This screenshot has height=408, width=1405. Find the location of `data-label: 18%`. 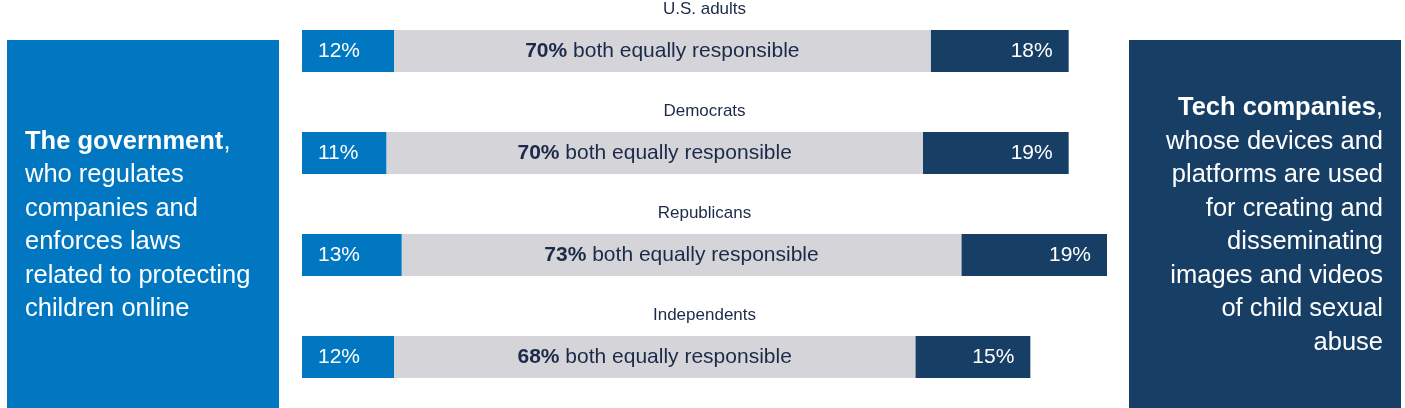

data-label: 18% is located at coordinates (1031, 49).